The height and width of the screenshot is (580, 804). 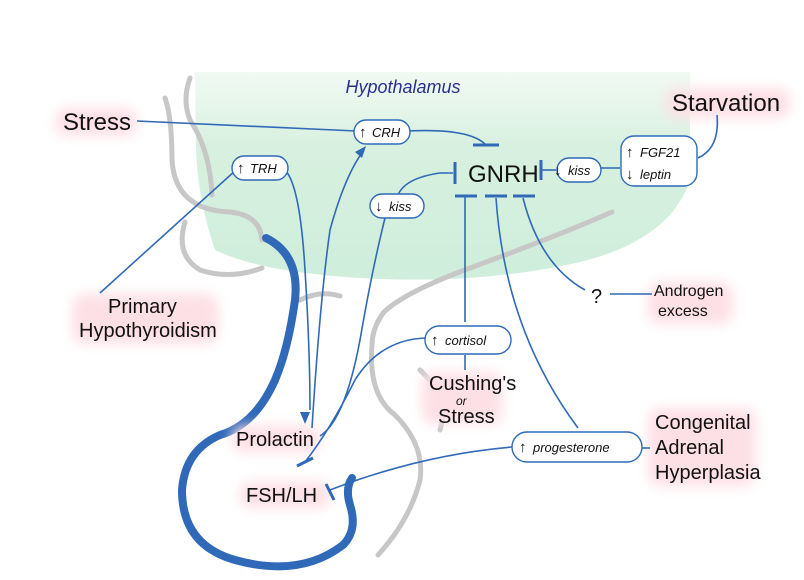 I want to click on crh-text: CRH, so click(x=386, y=132).